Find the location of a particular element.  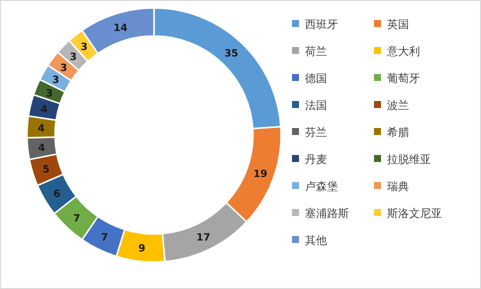

legend-label: 德国 is located at coordinates (316, 78).